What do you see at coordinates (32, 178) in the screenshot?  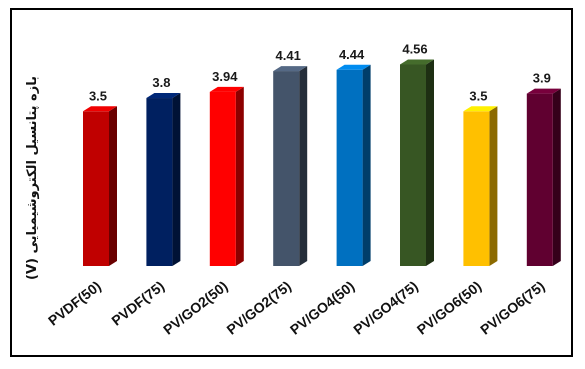 I see `y-axis-title: بازه پتانسیل الکتروشیمیایی (V)` at bounding box center [32, 178].